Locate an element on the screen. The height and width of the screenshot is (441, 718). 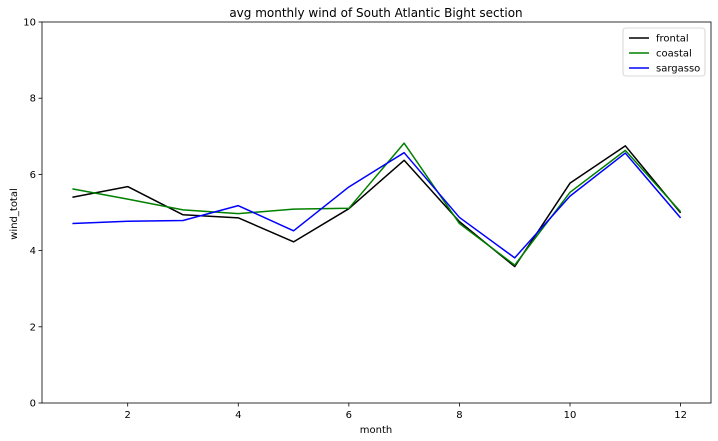
legend-label-coastal: coastal is located at coordinates (674, 54).